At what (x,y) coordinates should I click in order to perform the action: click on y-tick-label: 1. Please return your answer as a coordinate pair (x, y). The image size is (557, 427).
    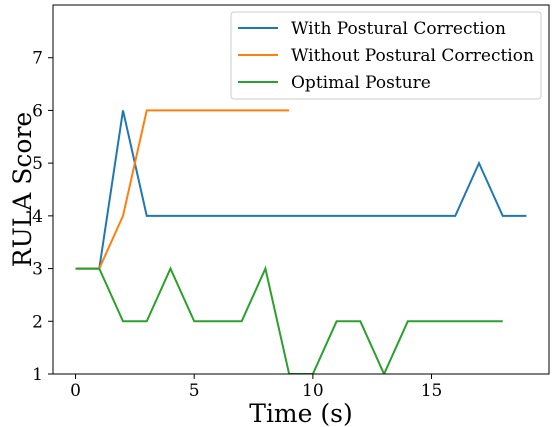
    Looking at the image, I should click on (37, 375).